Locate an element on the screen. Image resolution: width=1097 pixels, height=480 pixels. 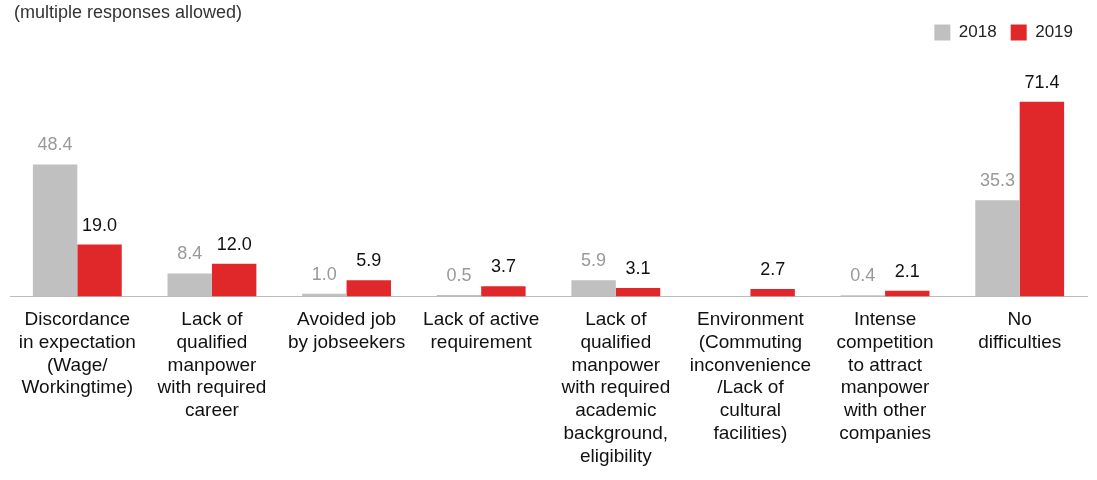
x-tick-label: Lack of qualified manpower with required academic background, eligibility is located at coordinates (615, 387).